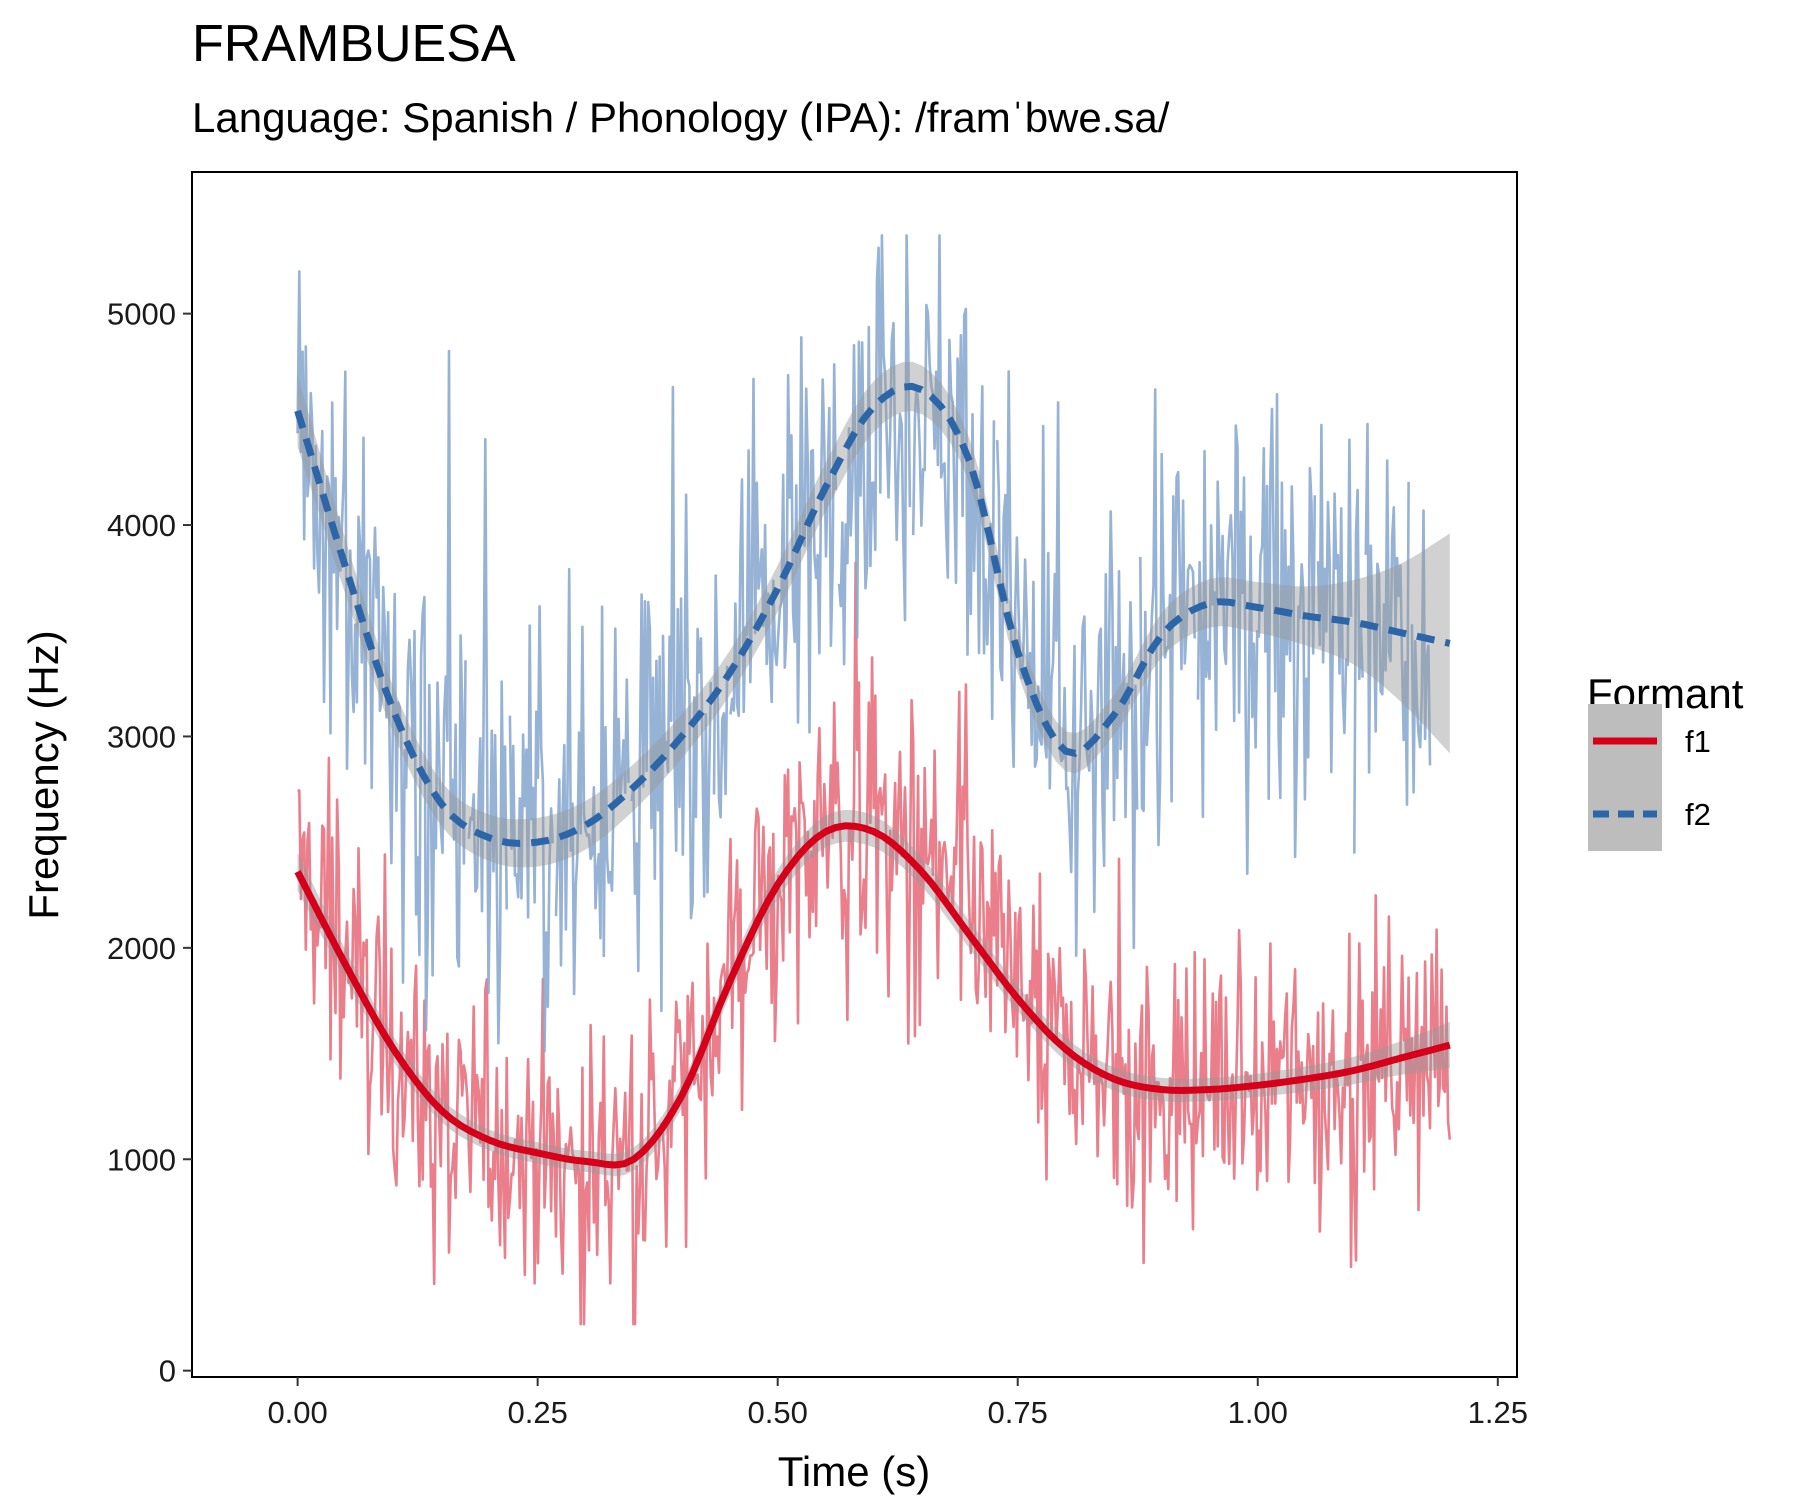  What do you see at coordinates (1698, 814) in the screenshot?
I see `legend-label-f2: f2` at bounding box center [1698, 814].